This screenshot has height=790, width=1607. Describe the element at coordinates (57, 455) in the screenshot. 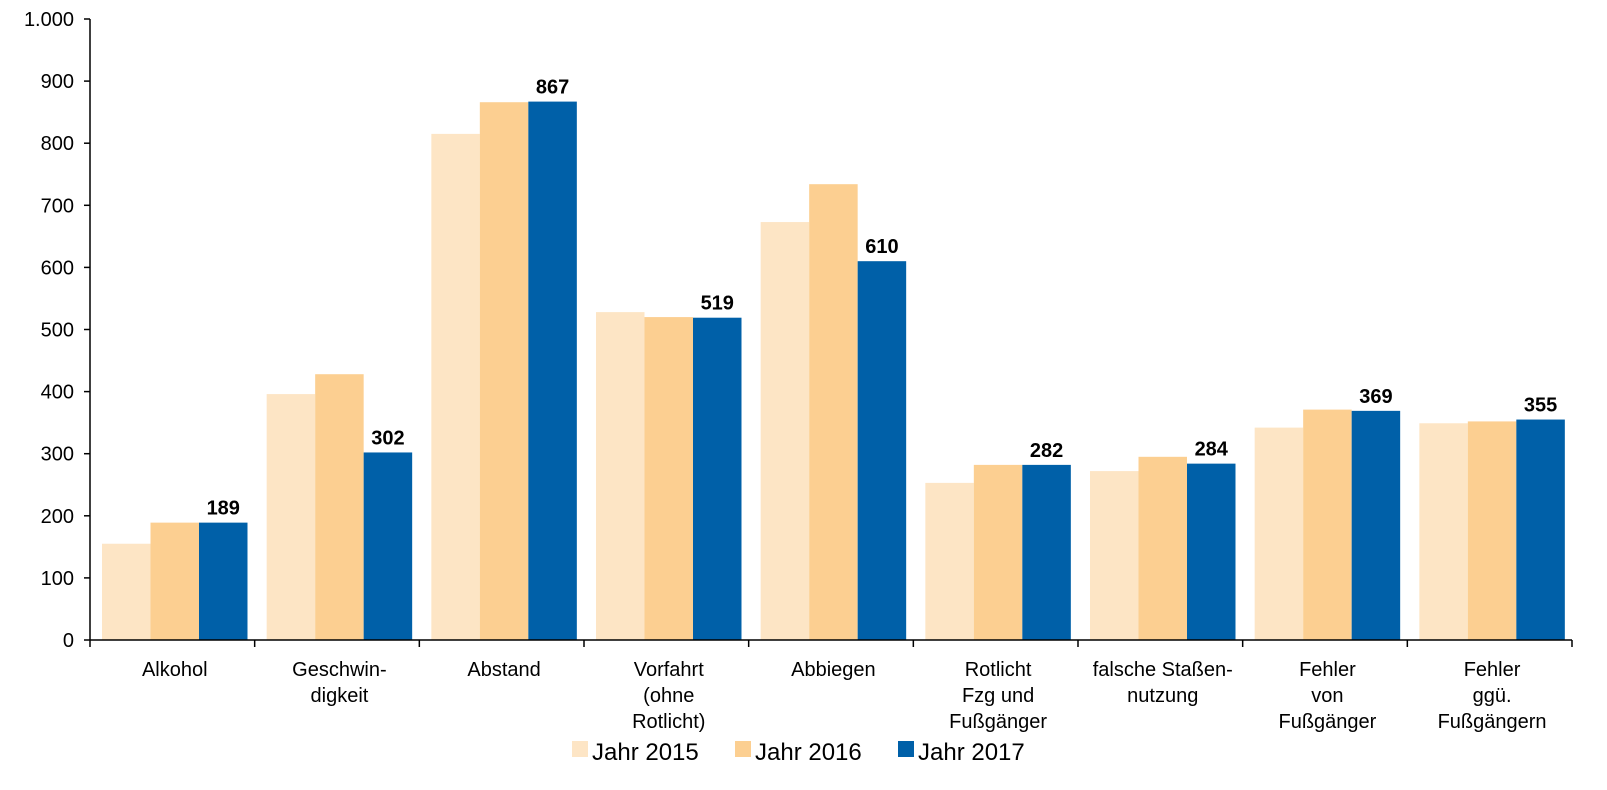

I see `y-tick-label: 300` at that location.